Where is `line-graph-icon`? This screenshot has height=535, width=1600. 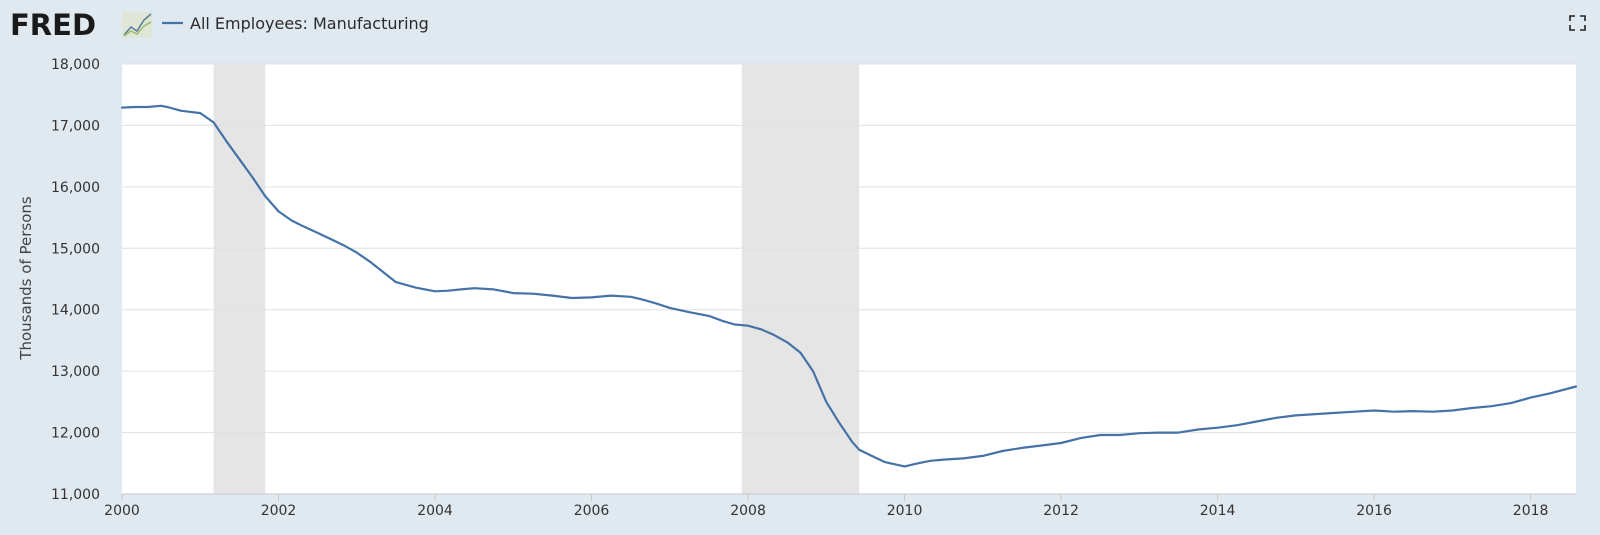 line-graph-icon is located at coordinates (137, 25).